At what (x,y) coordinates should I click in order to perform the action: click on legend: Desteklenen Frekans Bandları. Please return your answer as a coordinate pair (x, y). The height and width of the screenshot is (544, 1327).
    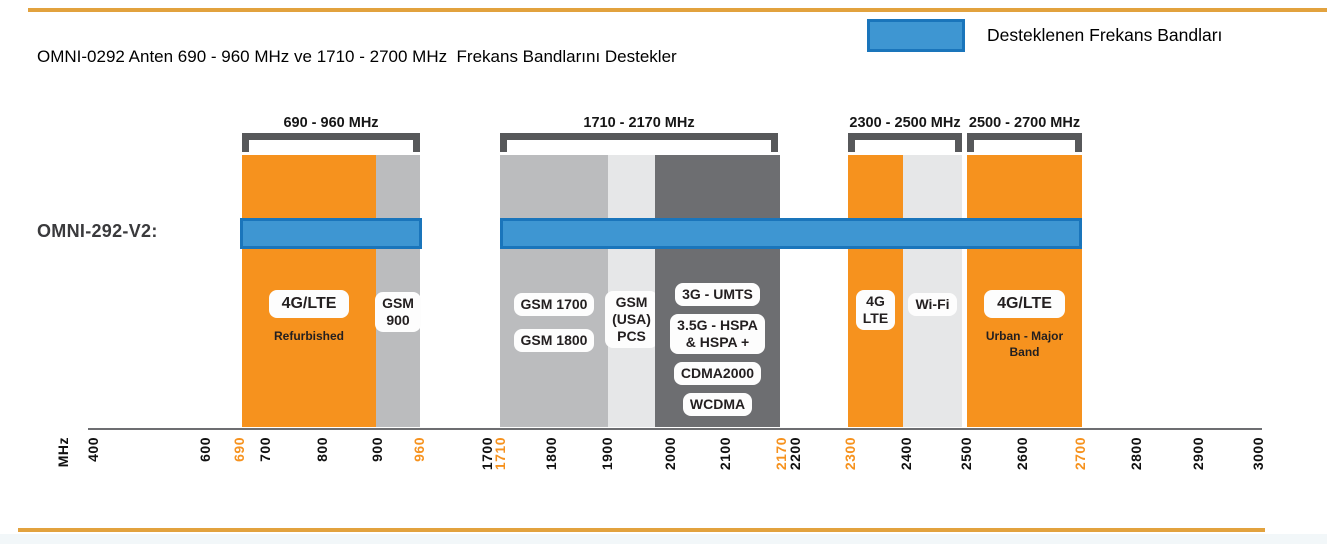
    Looking at the image, I should click on (1044, 35).